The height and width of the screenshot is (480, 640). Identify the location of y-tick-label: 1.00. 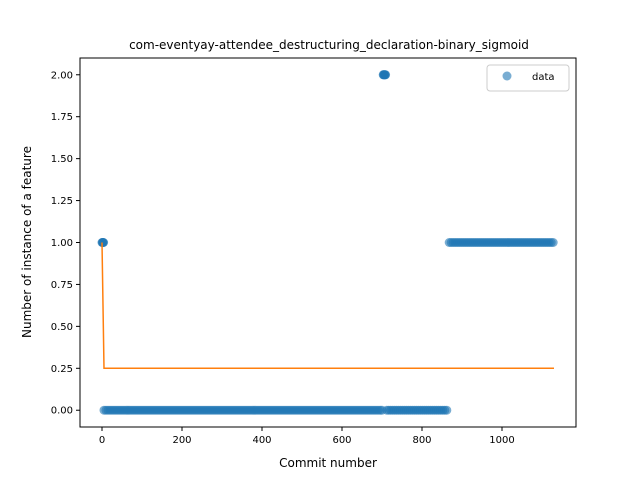
(62, 243).